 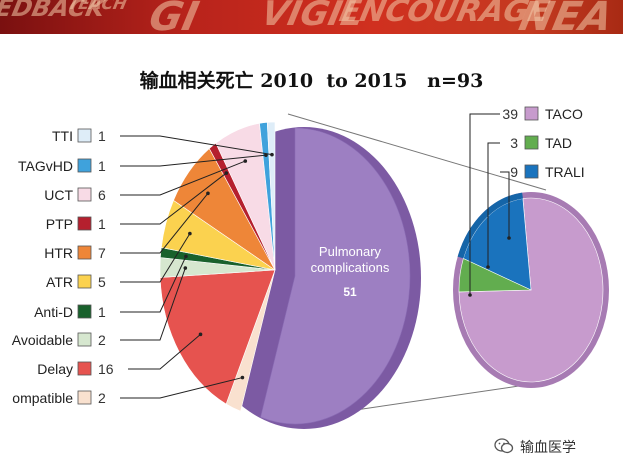 I want to click on legend-value-anti-d: 1, so click(x=102, y=312).